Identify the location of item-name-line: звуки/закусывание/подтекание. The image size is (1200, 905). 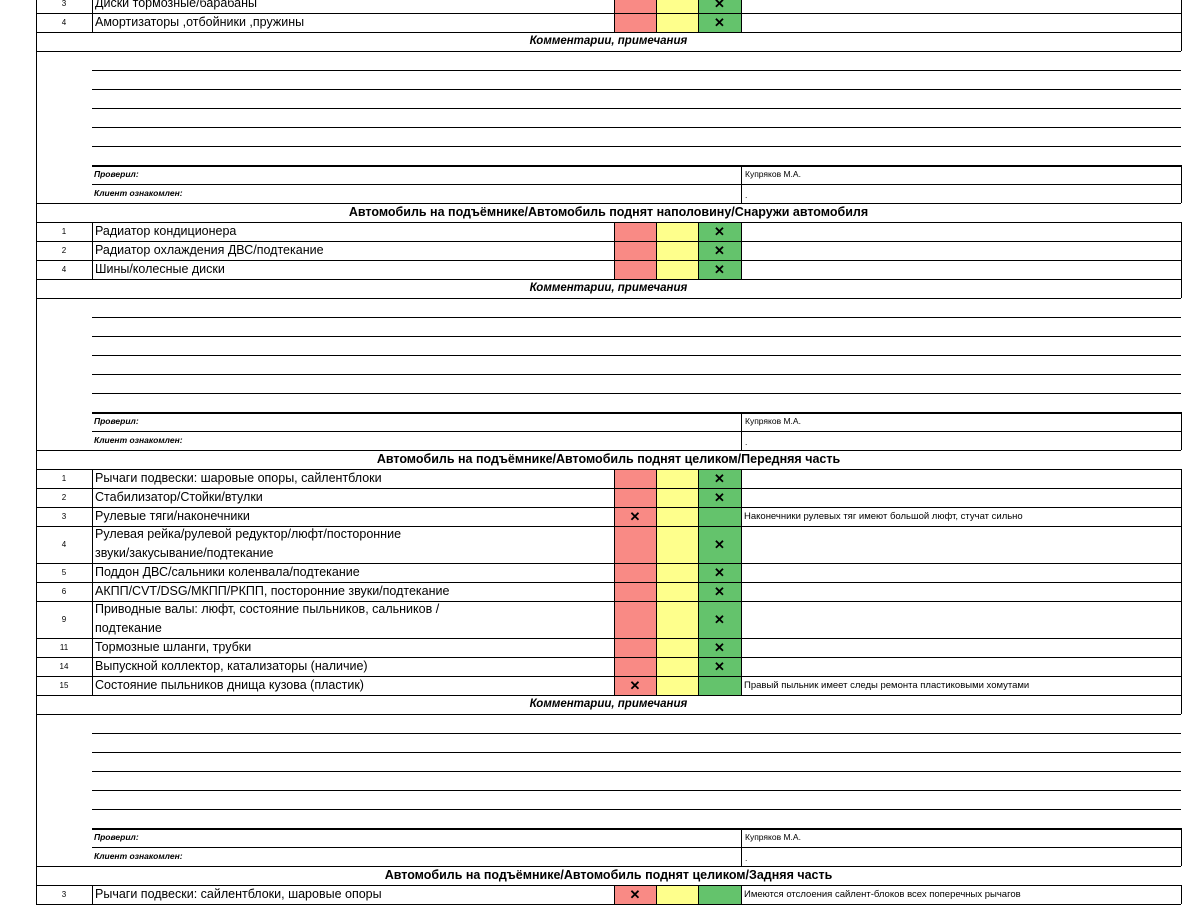
(184, 553).